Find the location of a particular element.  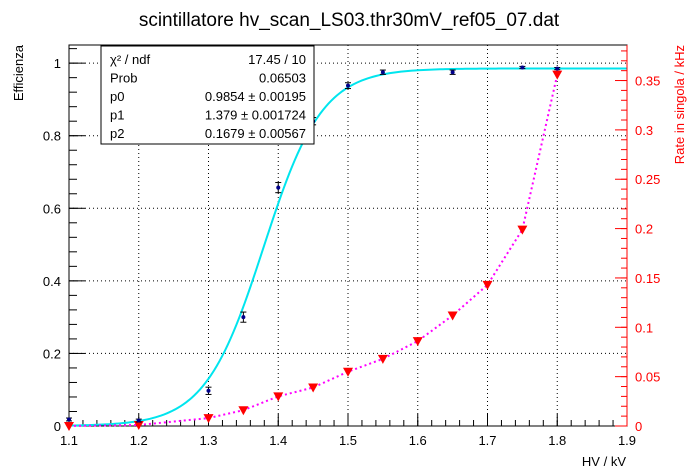

stats-label: Prob is located at coordinates (123, 78).